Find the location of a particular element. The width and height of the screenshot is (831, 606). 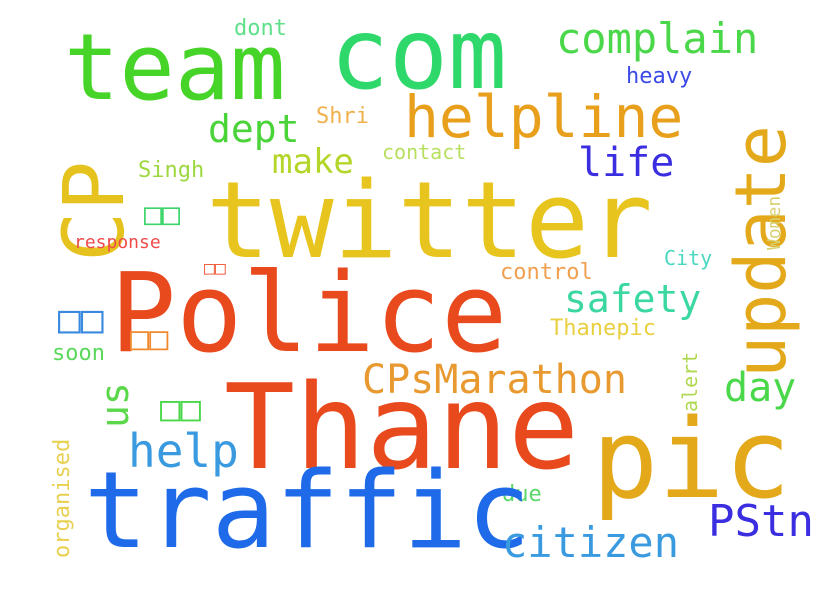

word-glyph-5: □□ is located at coordinates (180, 409).